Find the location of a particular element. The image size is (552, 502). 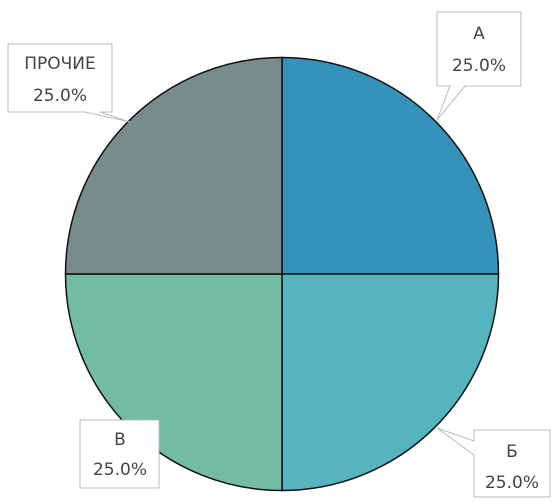

data-label-name: В is located at coordinates (120, 440).